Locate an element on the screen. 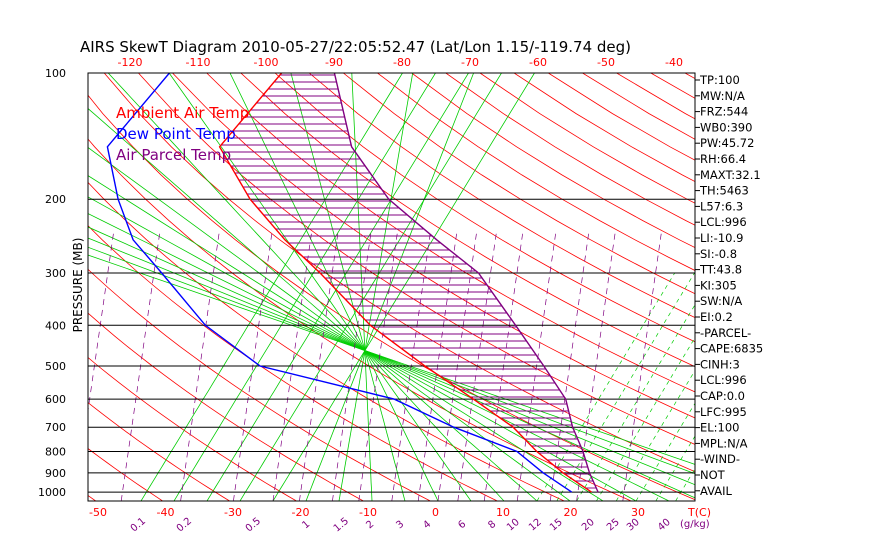 The height and width of the screenshot is (560, 870). mixing-ratio-label: 10 is located at coordinates (513, 525).